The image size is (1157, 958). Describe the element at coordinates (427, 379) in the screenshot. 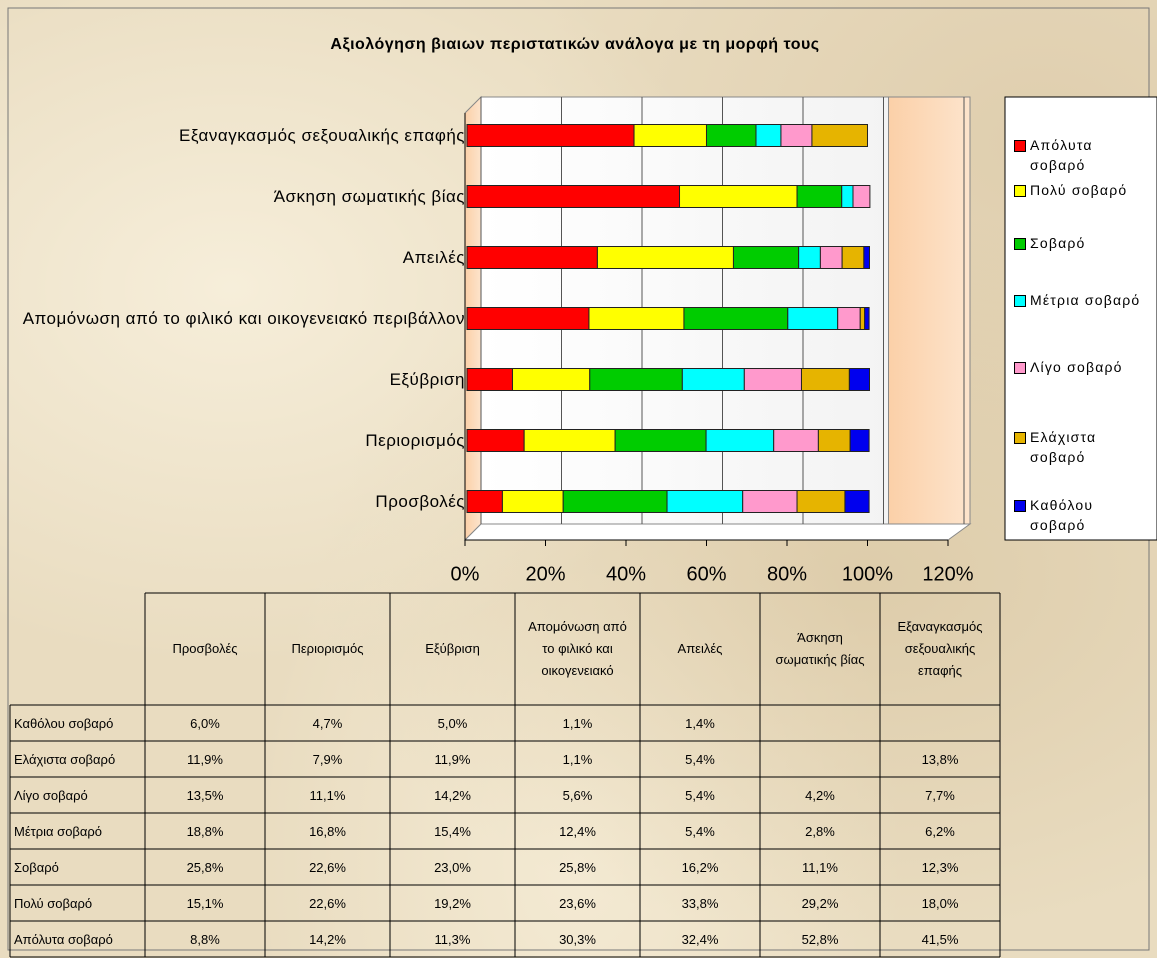

I see `category-label: Εξύβριση` at that location.